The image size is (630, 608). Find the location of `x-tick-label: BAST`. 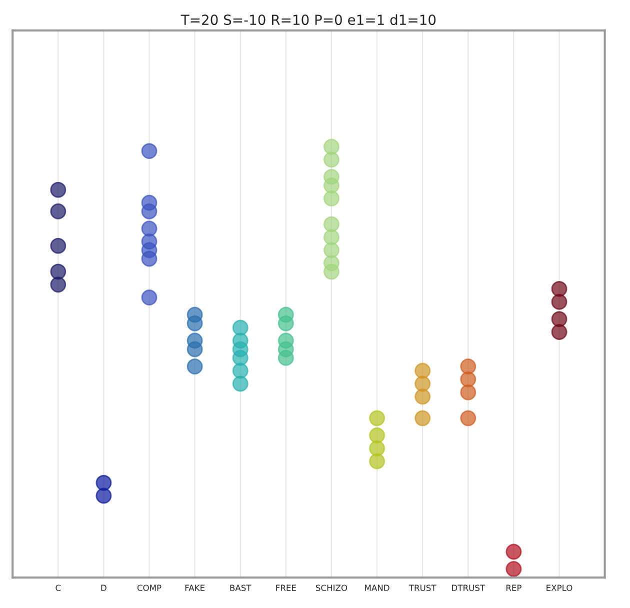

x-tick-label: BAST is located at coordinates (241, 587).